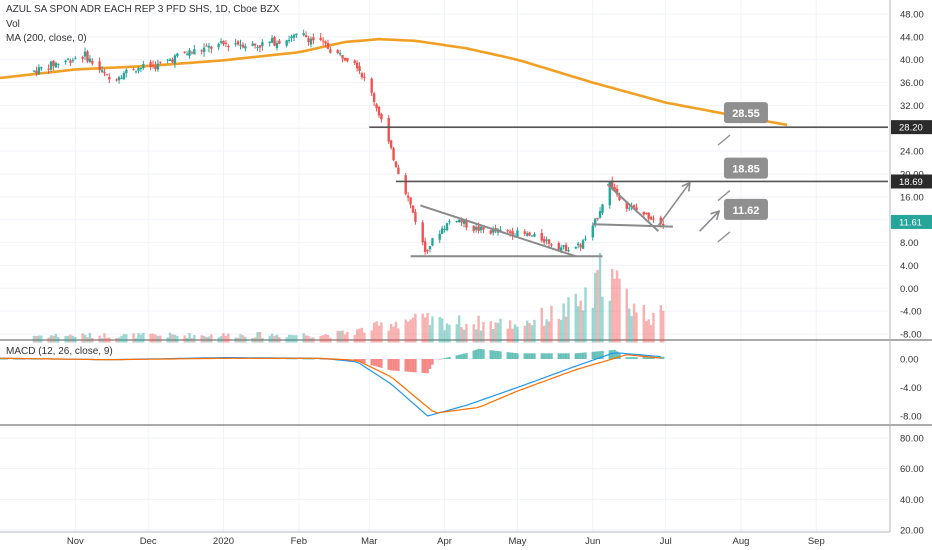  I want to click on rsi-tick-label: 60.00, so click(912, 469).